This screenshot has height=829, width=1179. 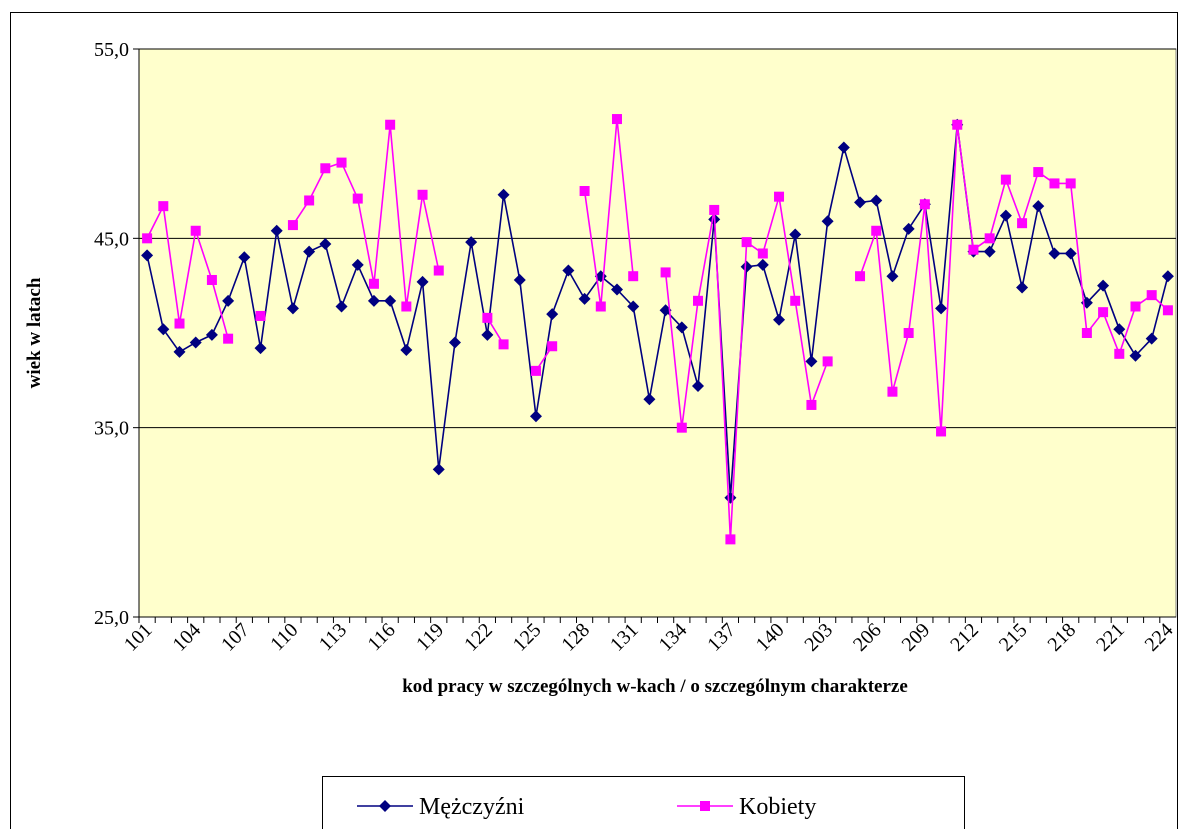 What do you see at coordinates (777, 807) in the screenshot?
I see `legend-label: Kobiety` at bounding box center [777, 807].